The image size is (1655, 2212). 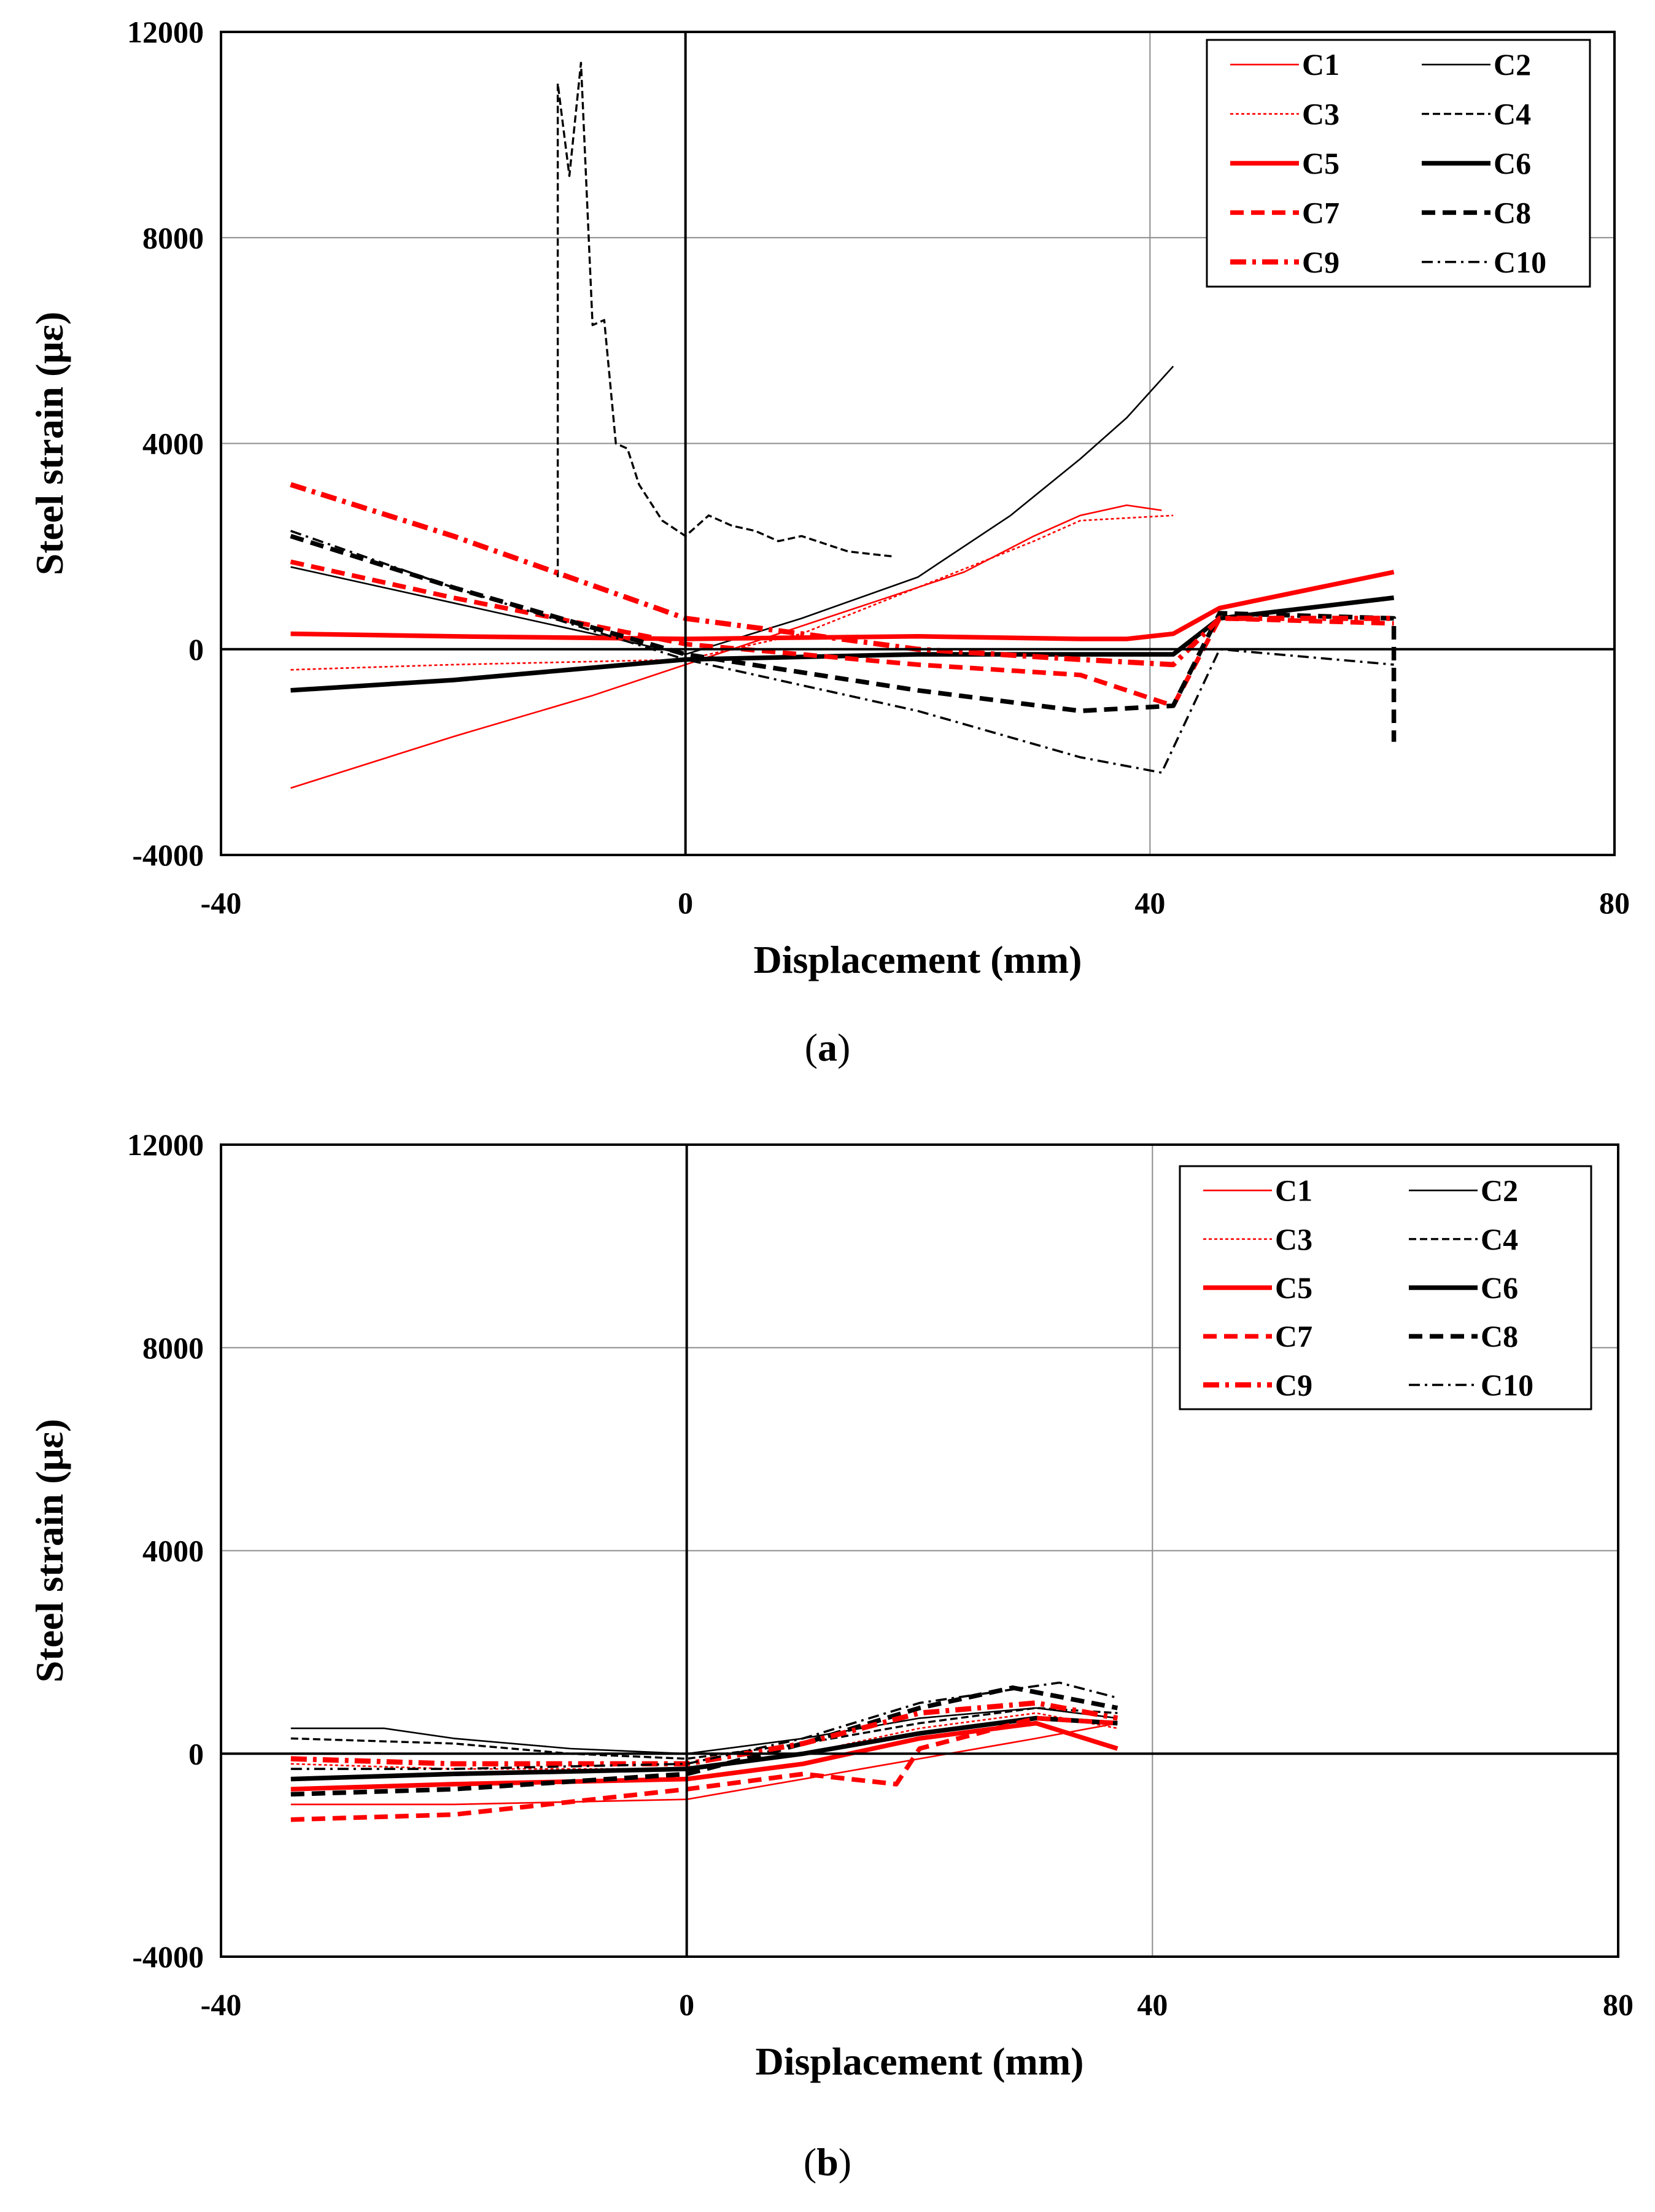 I want to click on panel-caption-letter: b, so click(x=827, y=2162).